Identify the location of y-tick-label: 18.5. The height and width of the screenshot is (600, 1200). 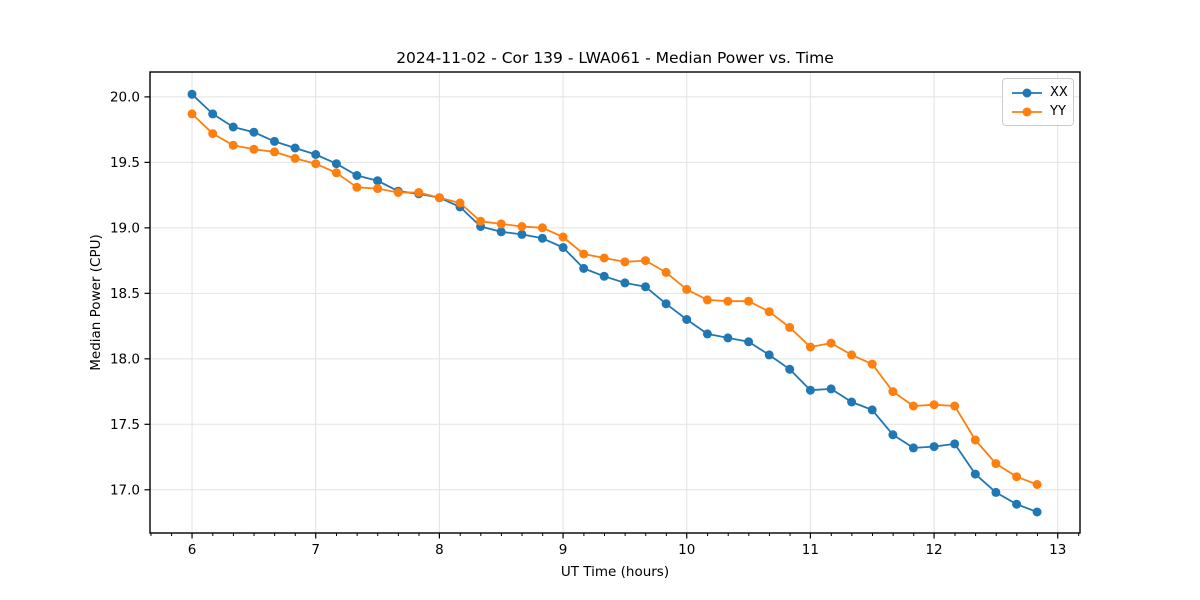
(125, 294).